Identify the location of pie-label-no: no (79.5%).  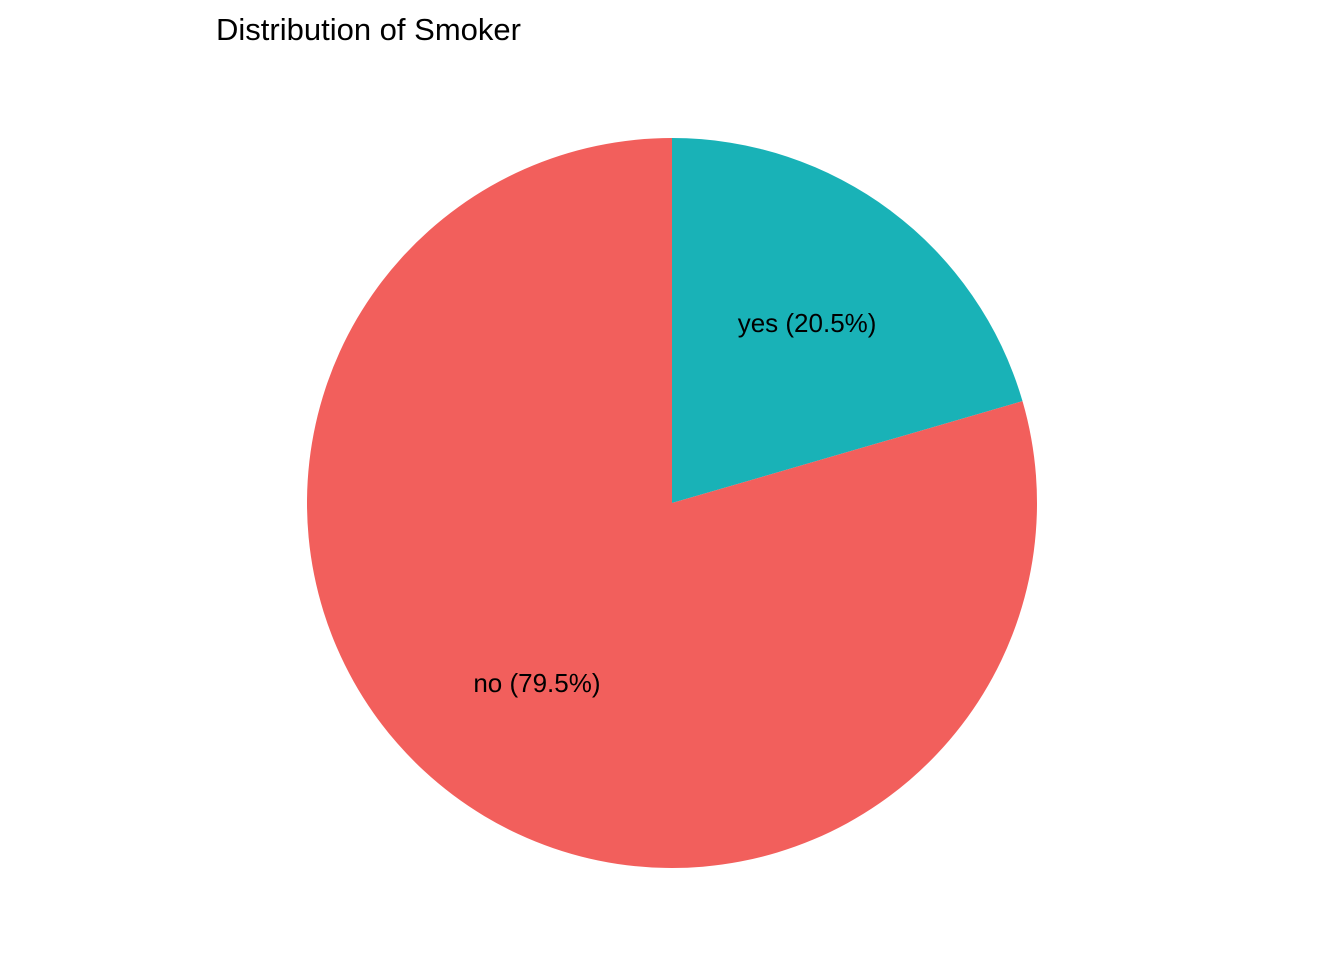
(536, 683).